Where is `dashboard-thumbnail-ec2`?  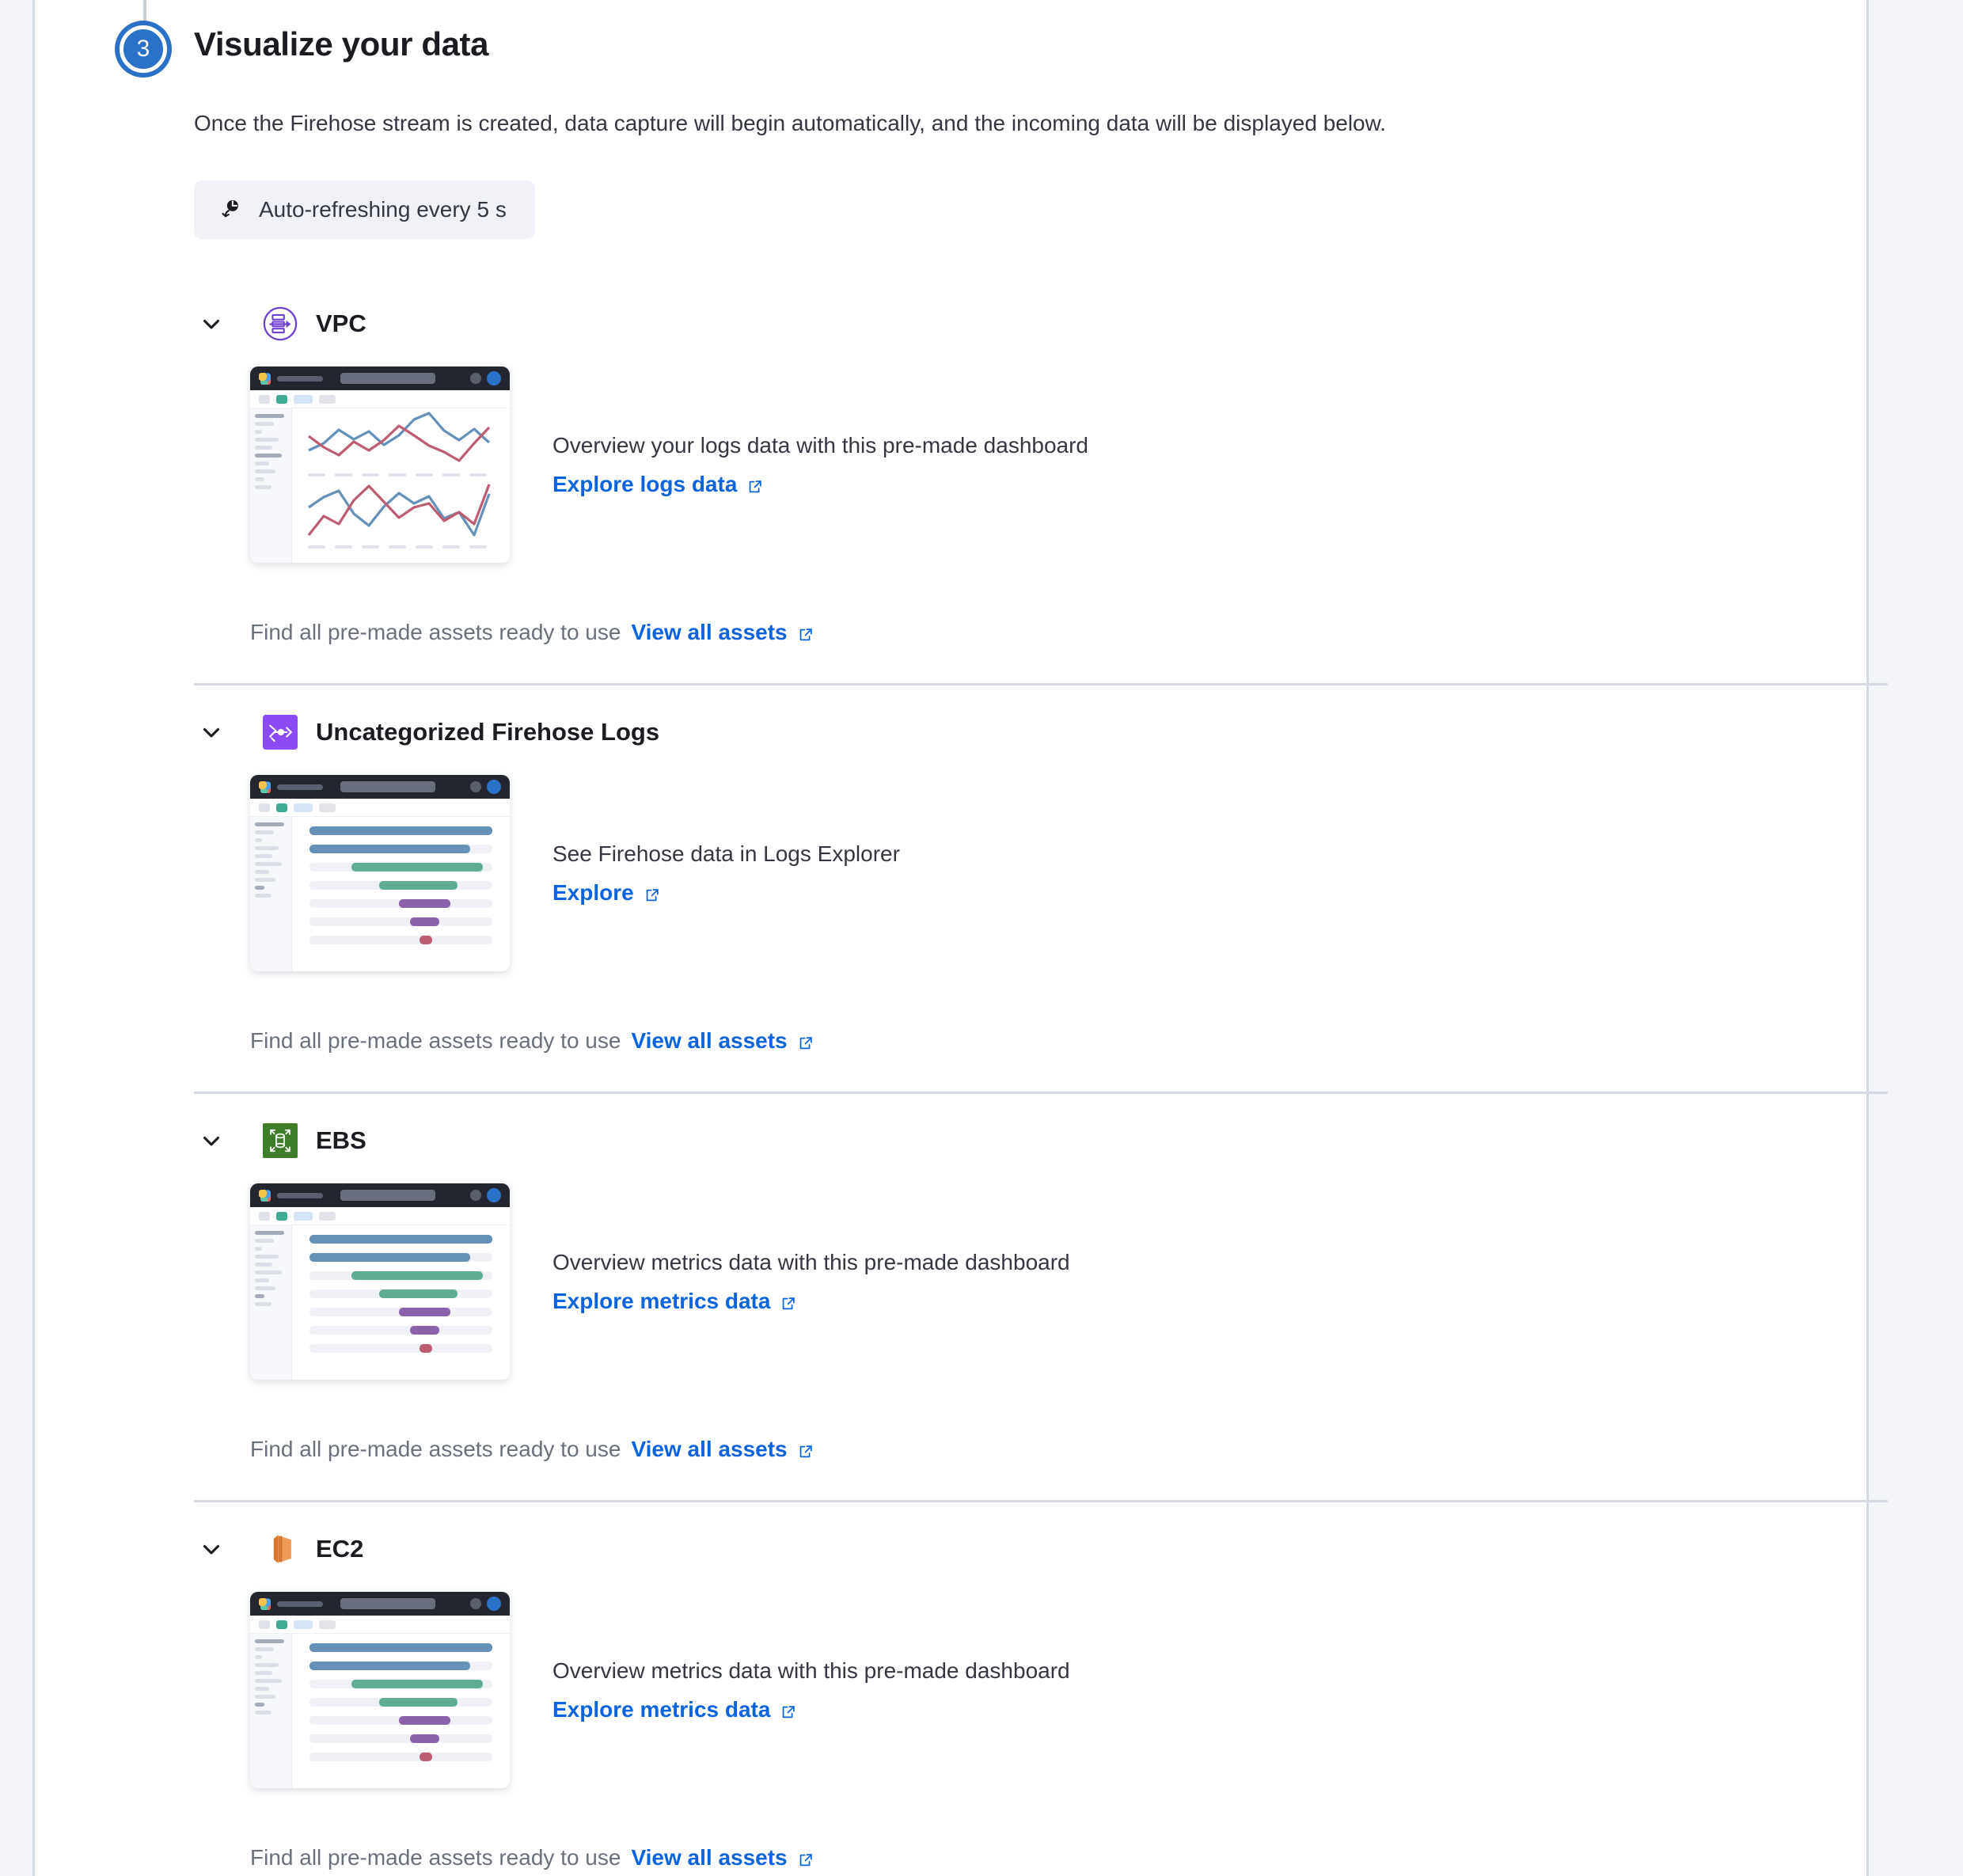 dashboard-thumbnail-ec2 is located at coordinates (380, 1690).